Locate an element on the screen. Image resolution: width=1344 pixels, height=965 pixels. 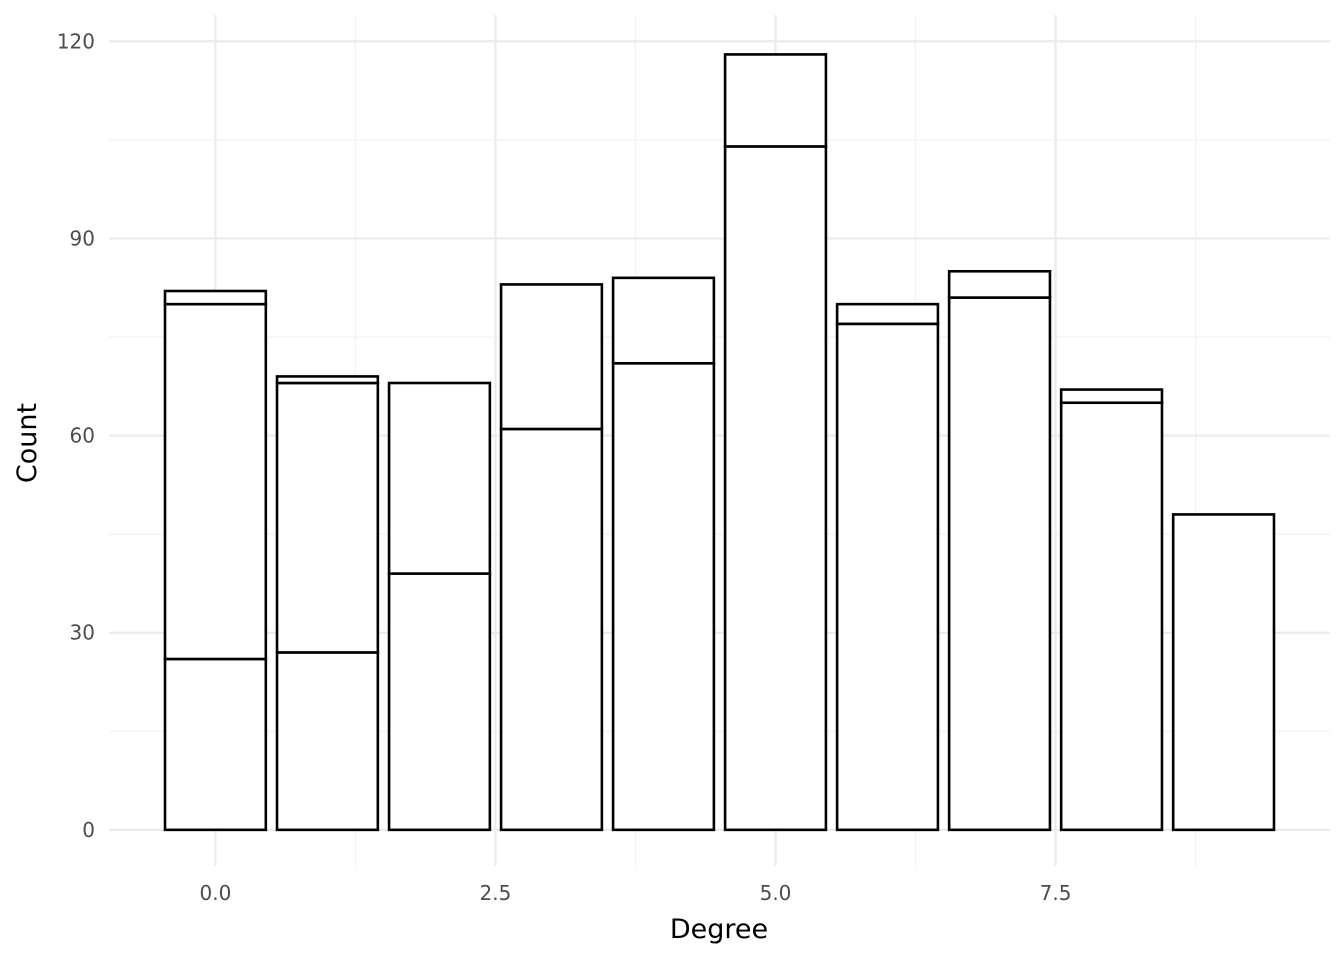
y-tick-label: 120 is located at coordinates (76, 41).